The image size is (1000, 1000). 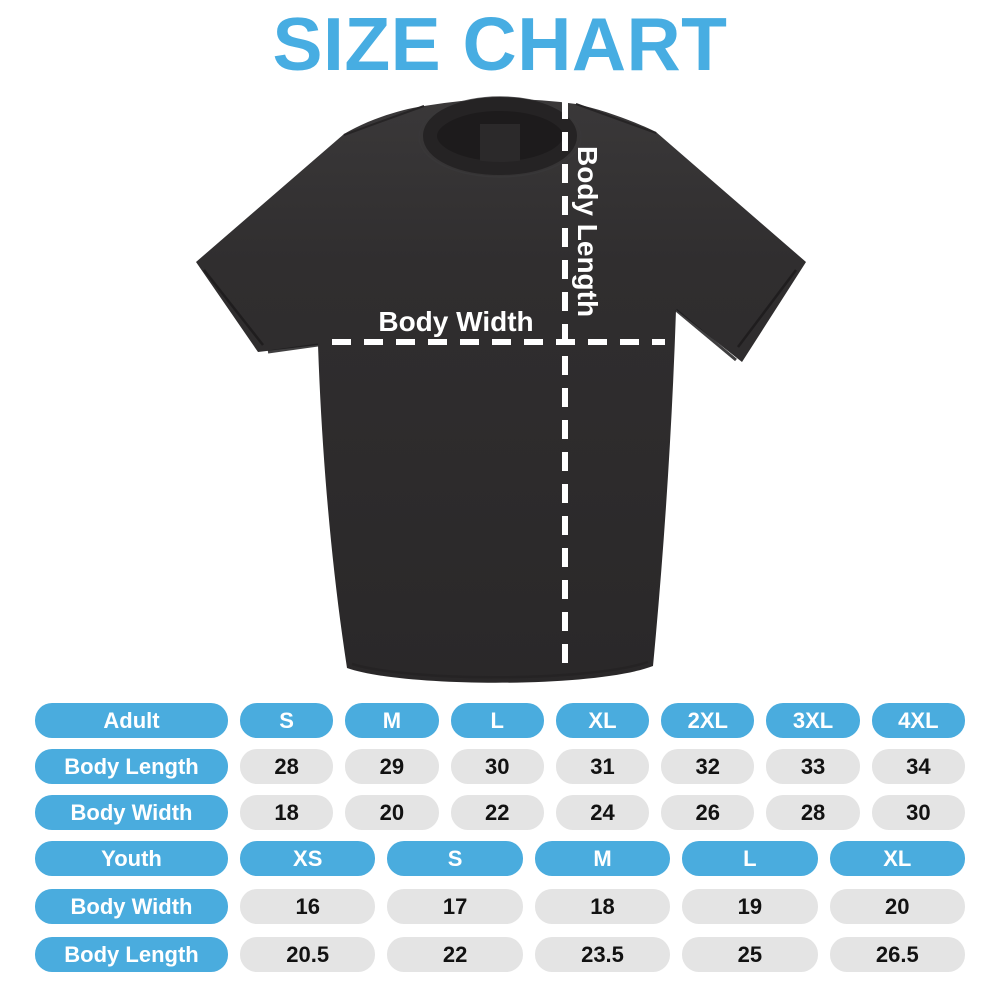 What do you see at coordinates (813, 720) in the screenshot?
I see `adult-size-pill: 3XL` at bounding box center [813, 720].